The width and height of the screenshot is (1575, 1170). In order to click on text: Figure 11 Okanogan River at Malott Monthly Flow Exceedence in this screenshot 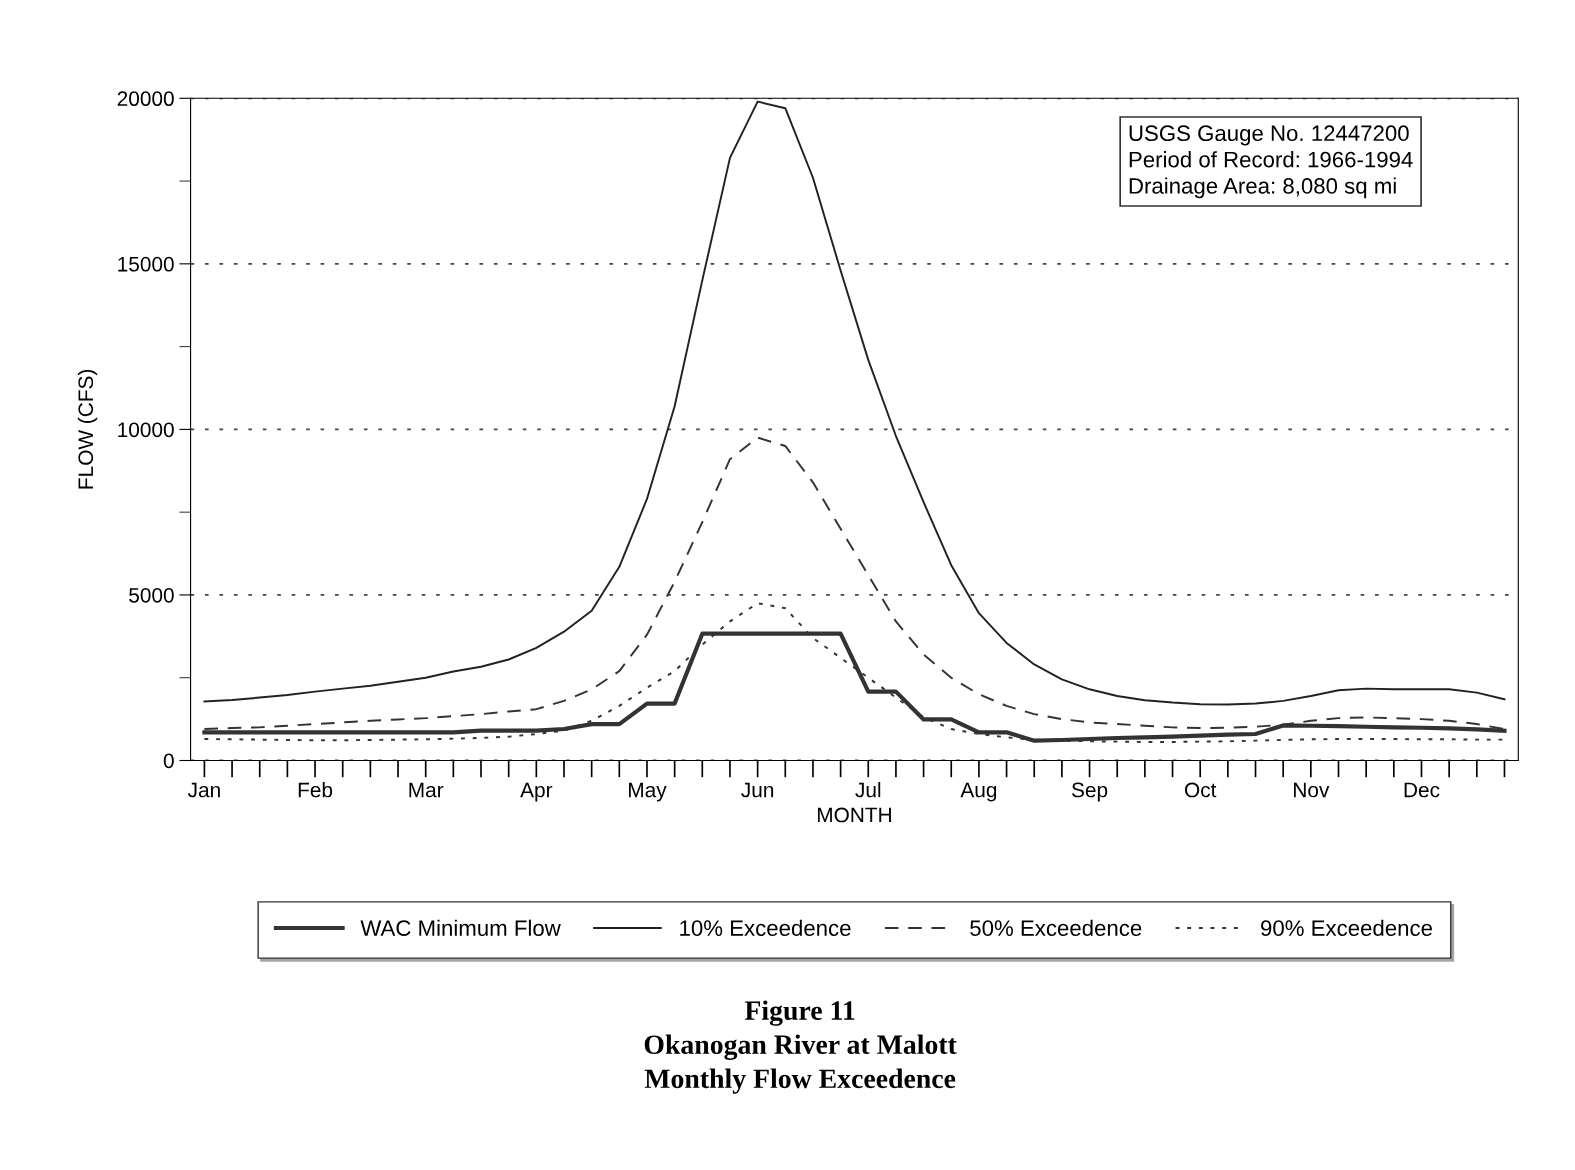, I will do `click(800, 1047)`.